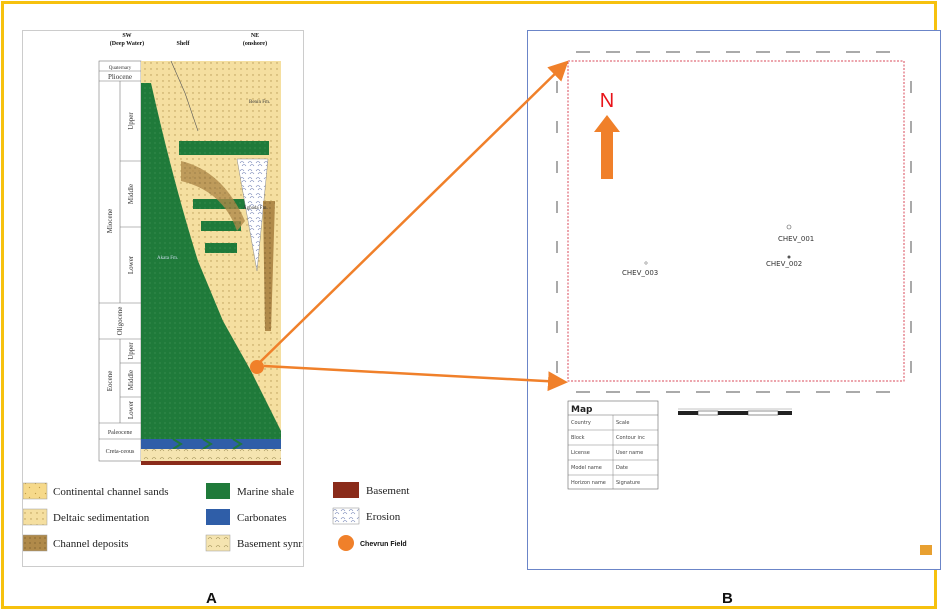 The image size is (944, 616). Describe the element at coordinates (120, 433) in the screenshot. I see `age-paleocene: Paleocene` at that location.